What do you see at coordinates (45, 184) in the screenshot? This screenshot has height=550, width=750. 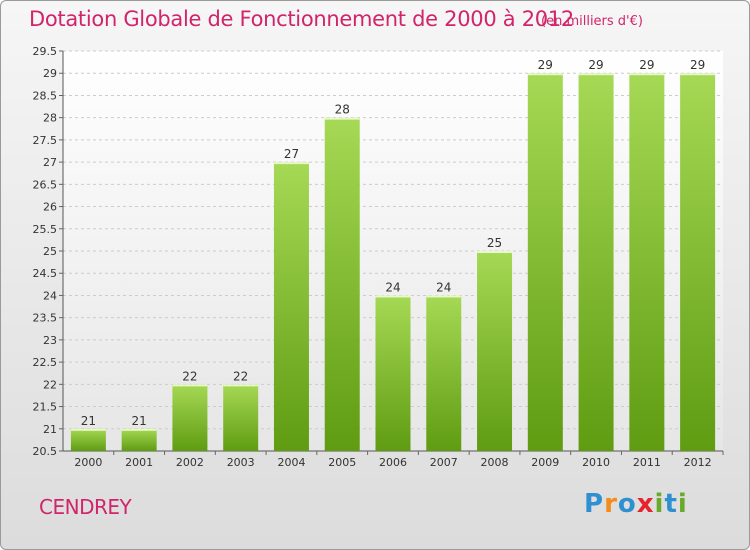 I see `y-tick-label: 26.5` at bounding box center [45, 184].